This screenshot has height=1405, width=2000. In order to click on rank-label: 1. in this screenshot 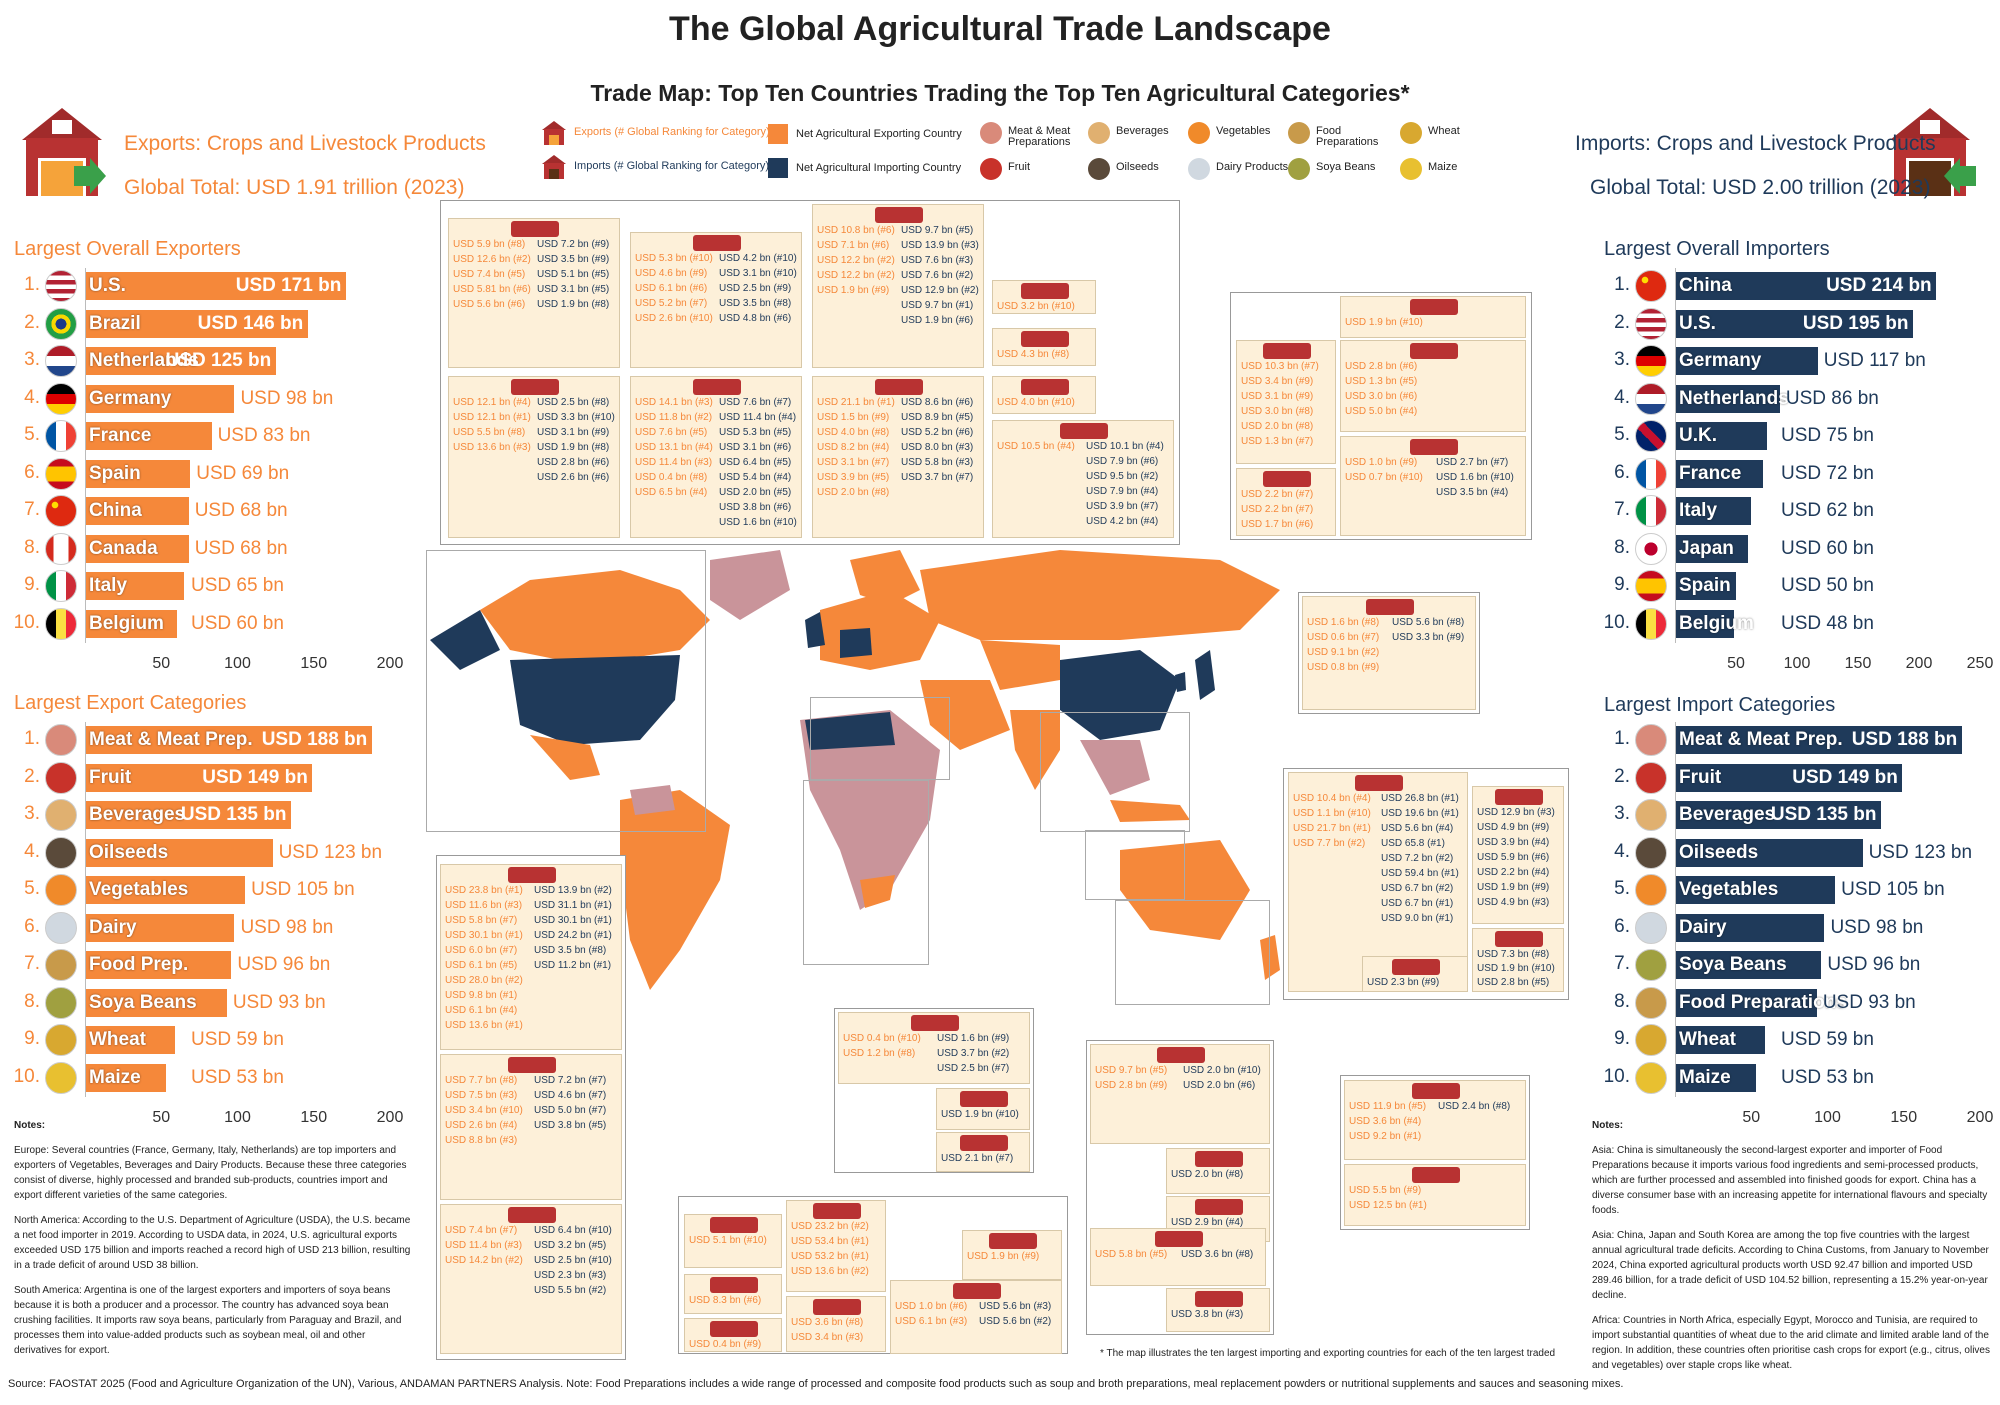, I will do `click(32, 738)`.